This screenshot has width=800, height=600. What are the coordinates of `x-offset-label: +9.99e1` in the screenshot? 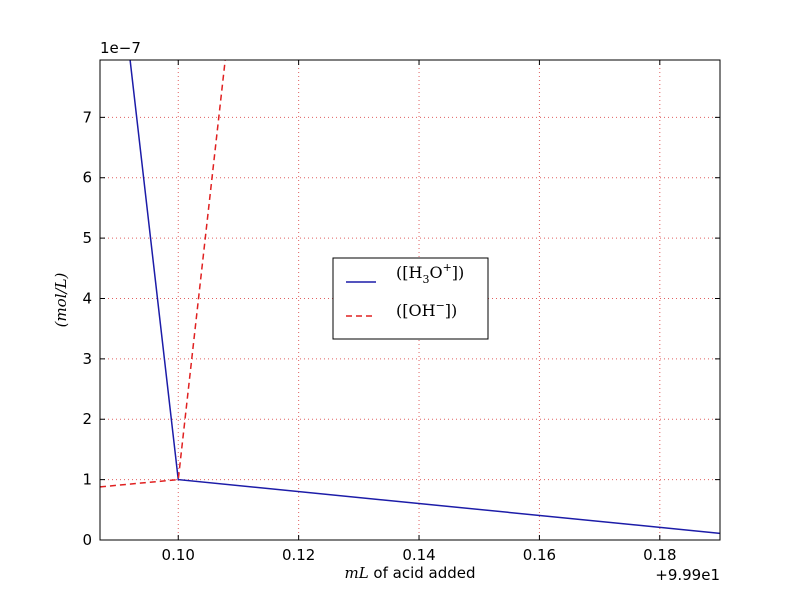 It's located at (687, 575).